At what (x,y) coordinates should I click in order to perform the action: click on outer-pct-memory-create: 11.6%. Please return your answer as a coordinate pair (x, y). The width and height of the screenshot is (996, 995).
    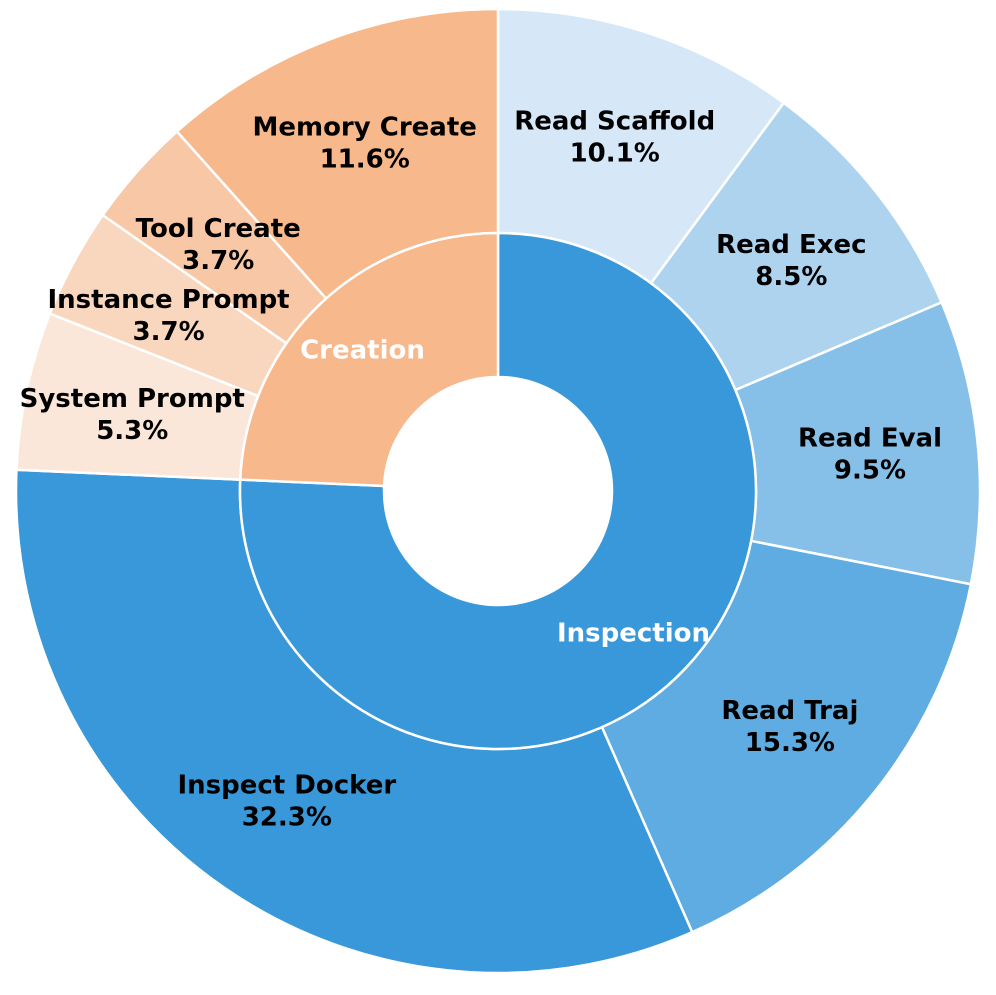
    Looking at the image, I should click on (365, 160).